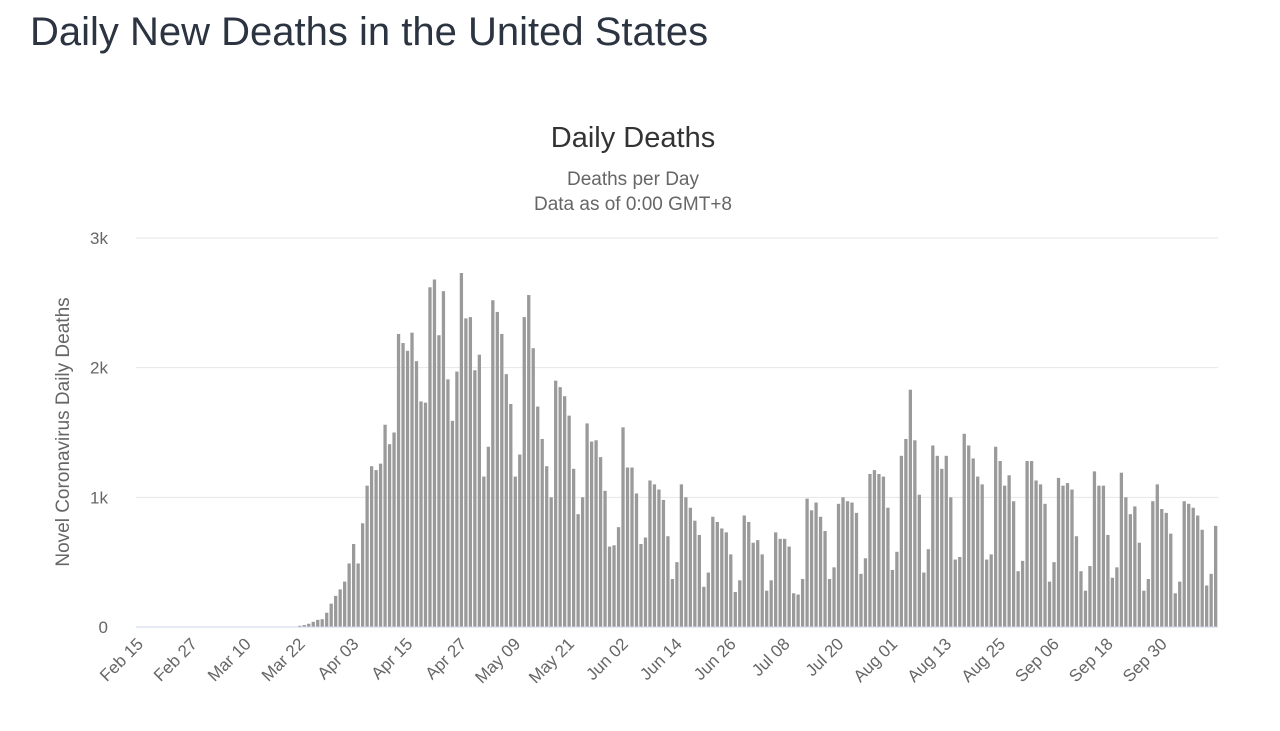  What do you see at coordinates (99, 238) in the screenshot?
I see `y-tick-label: 3k` at bounding box center [99, 238].